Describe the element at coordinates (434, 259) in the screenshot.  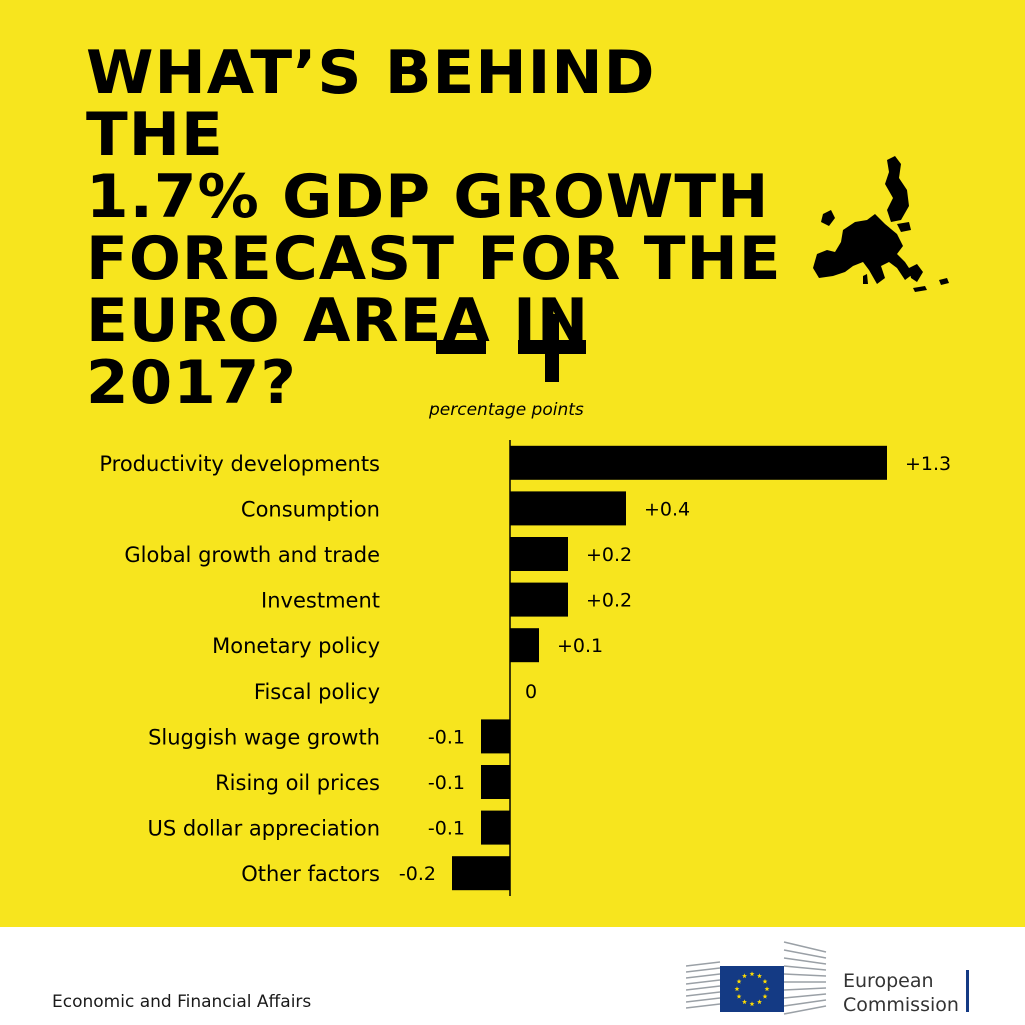
I see `title-line-3: FORECAST FOR THE` at that location.